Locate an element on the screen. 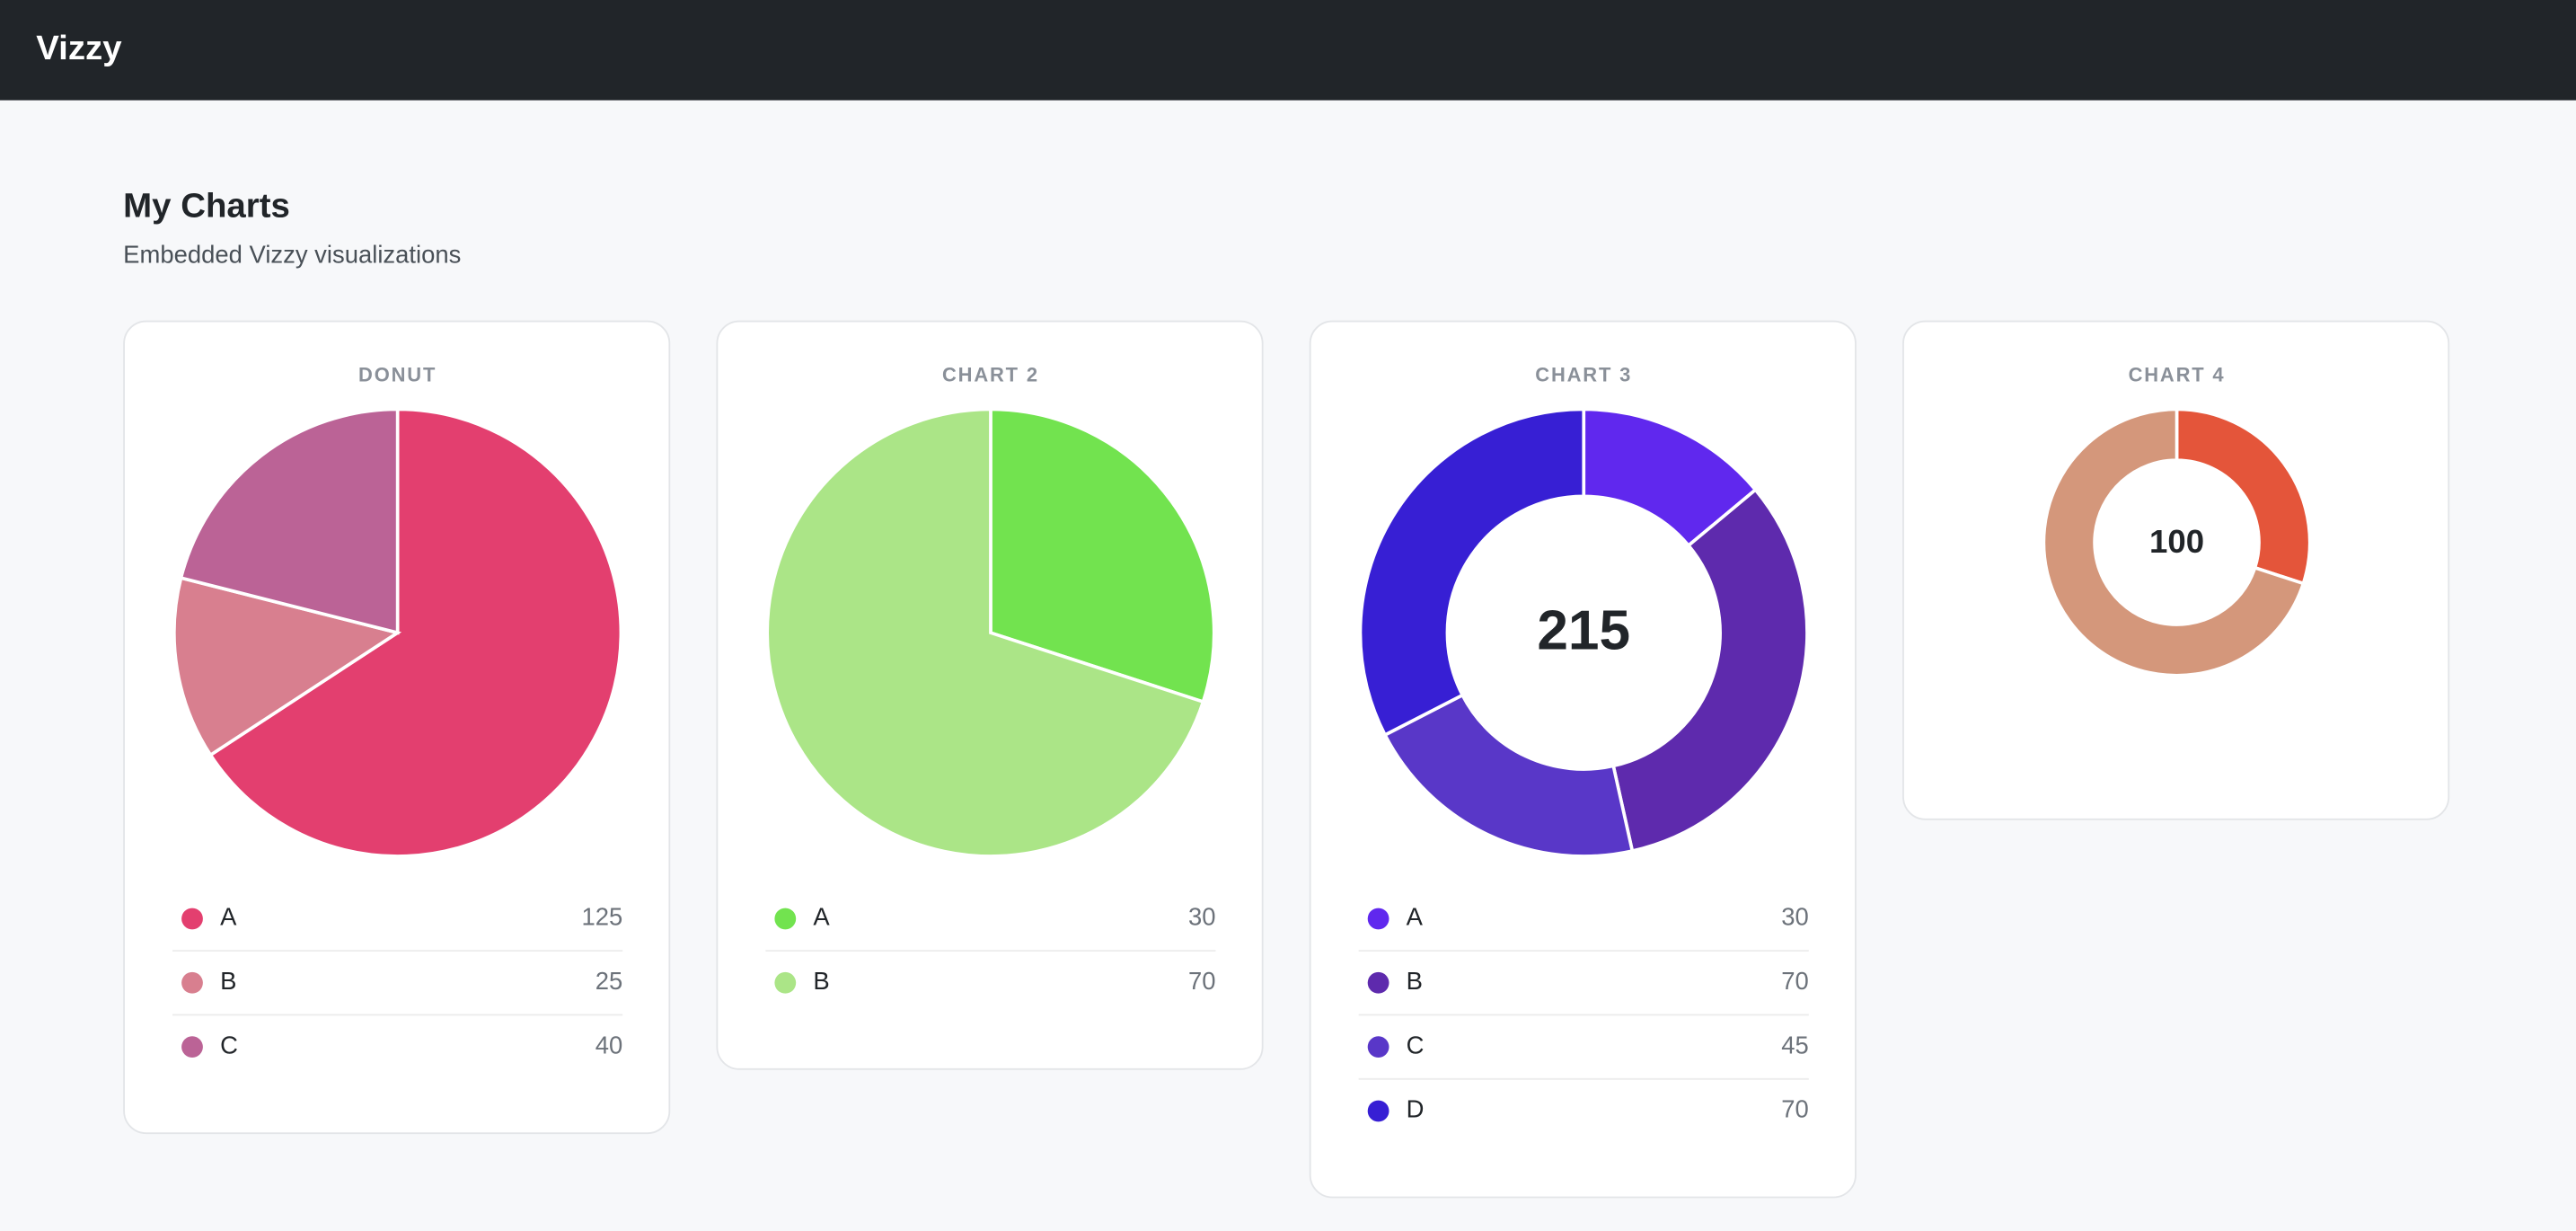 This screenshot has width=2576, height=1231. navbar: Vizzy is located at coordinates (1288, 50).